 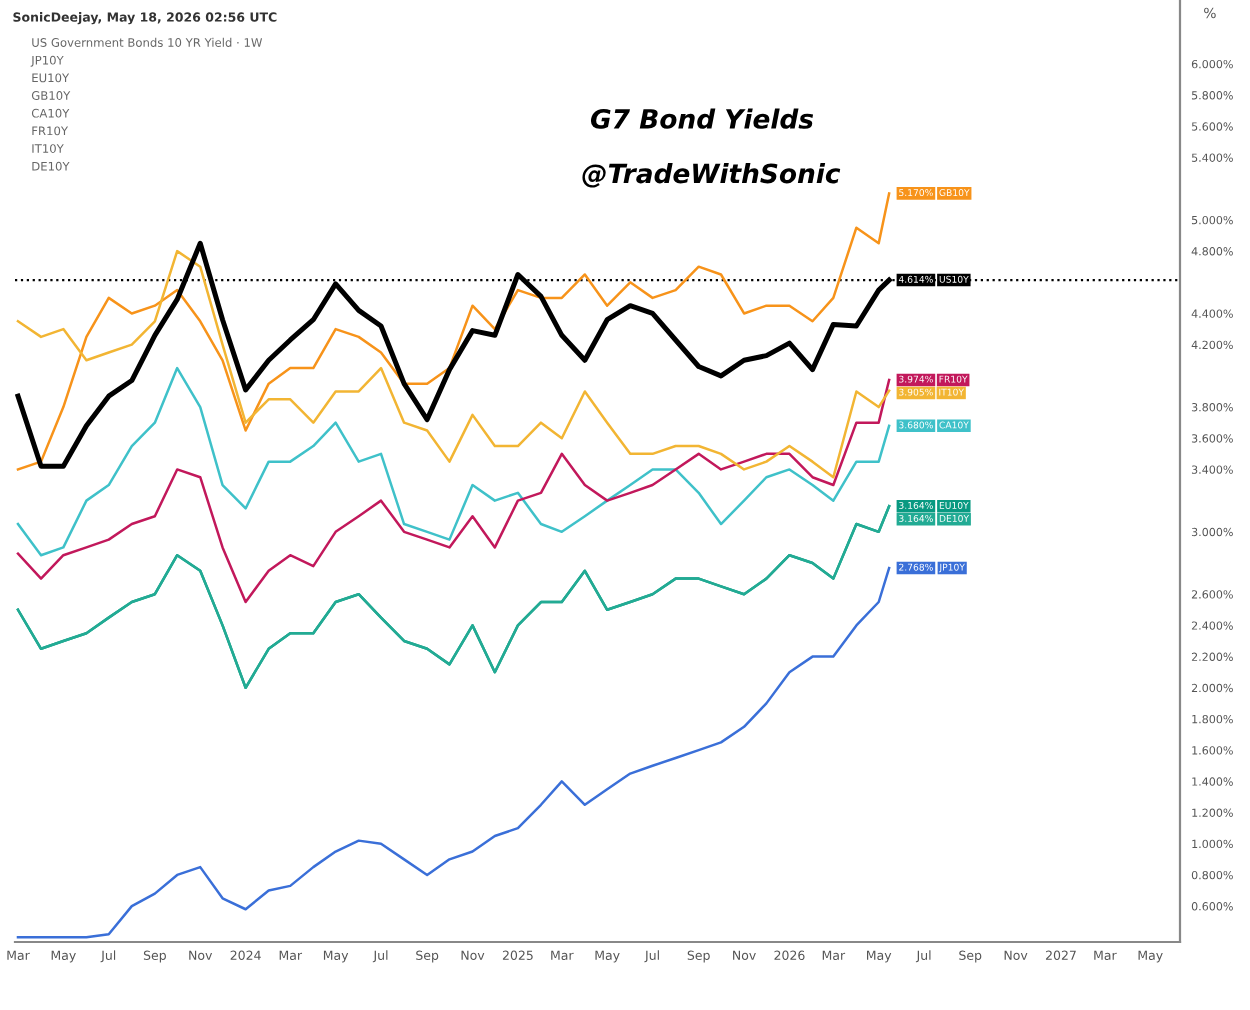 I want to click on text: @TradeWithSonic, so click(x=711, y=175).